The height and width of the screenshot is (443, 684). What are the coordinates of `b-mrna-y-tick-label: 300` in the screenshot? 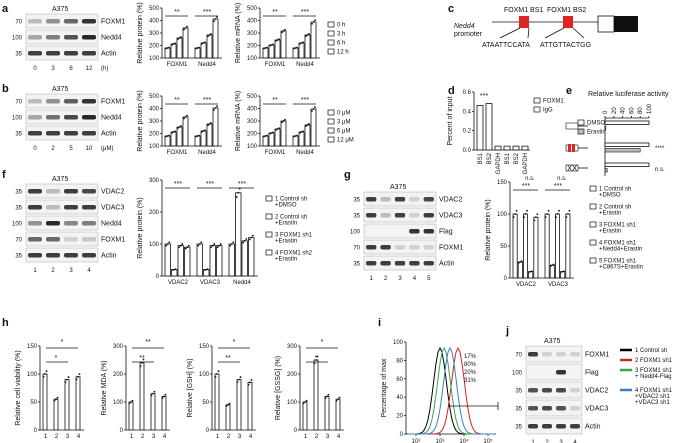 It's located at (252, 122).